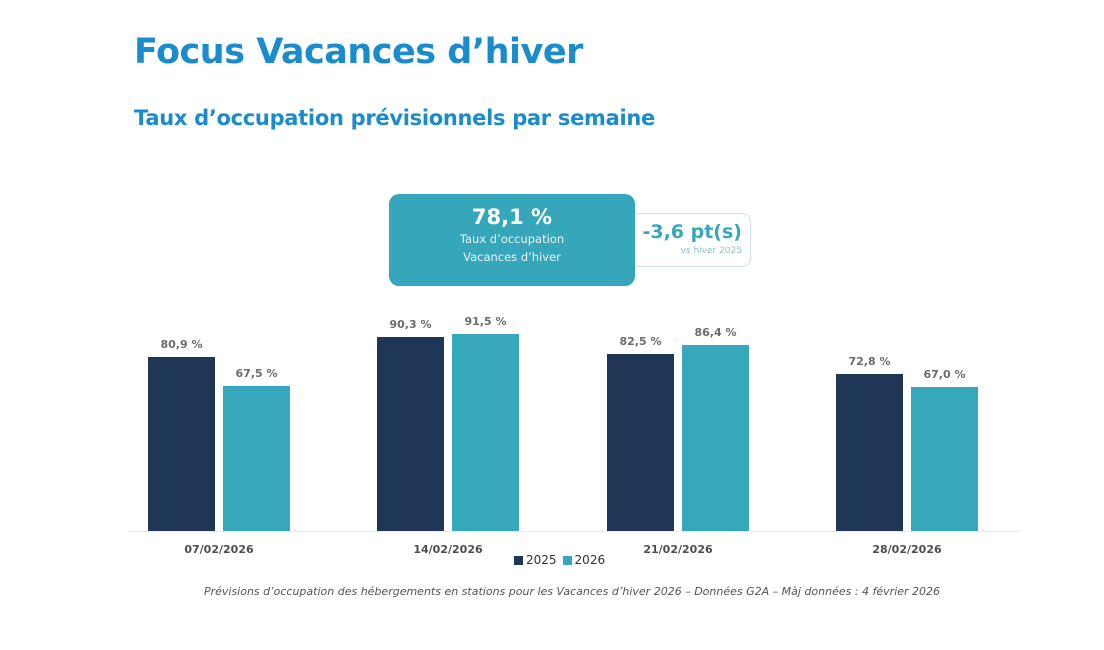 This screenshot has height=650, width=1104. What do you see at coordinates (512, 257) in the screenshot?
I see `kpi-occupancy-label-2: Vacances d’hiver` at bounding box center [512, 257].